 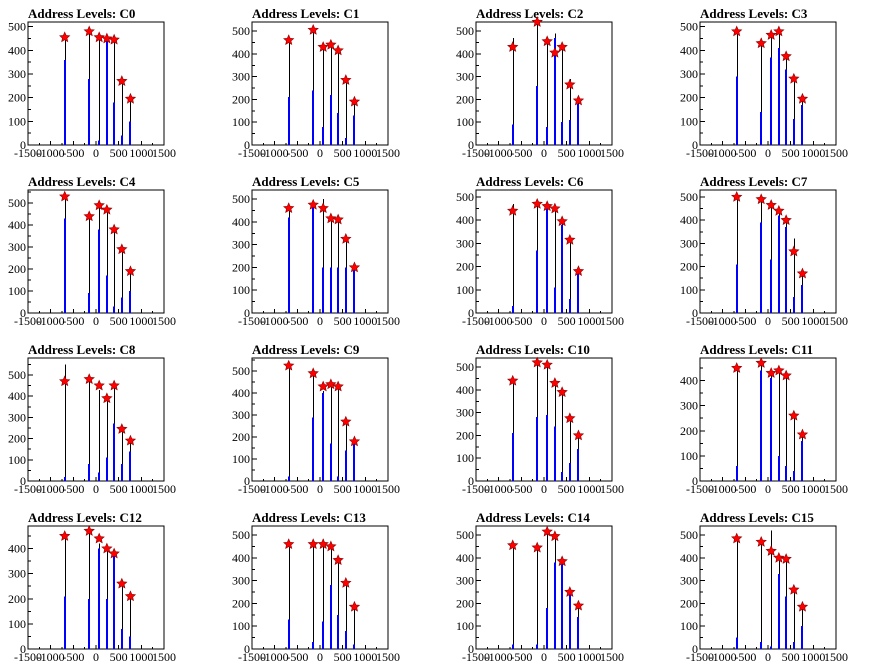 What do you see at coordinates (82, 349) in the screenshot?
I see `chart-title: Address Levels: C8` at bounding box center [82, 349].